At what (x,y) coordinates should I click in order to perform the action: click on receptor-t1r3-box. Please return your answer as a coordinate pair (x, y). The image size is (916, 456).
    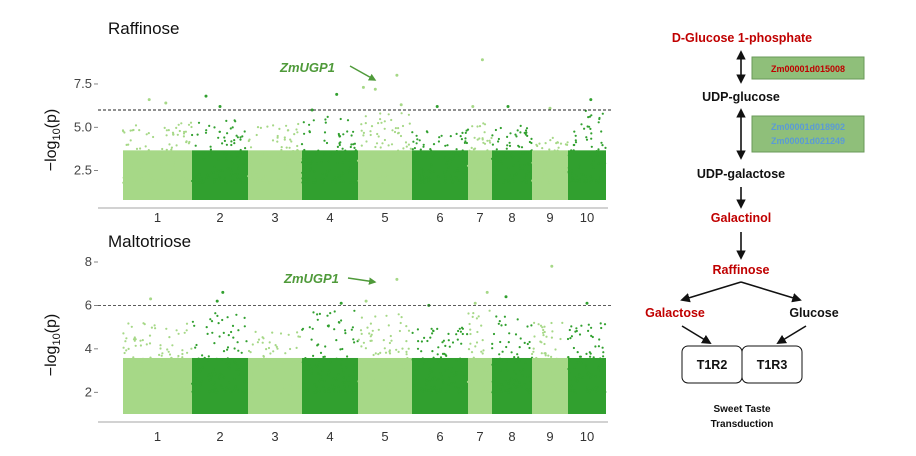
    Looking at the image, I should click on (772, 364).